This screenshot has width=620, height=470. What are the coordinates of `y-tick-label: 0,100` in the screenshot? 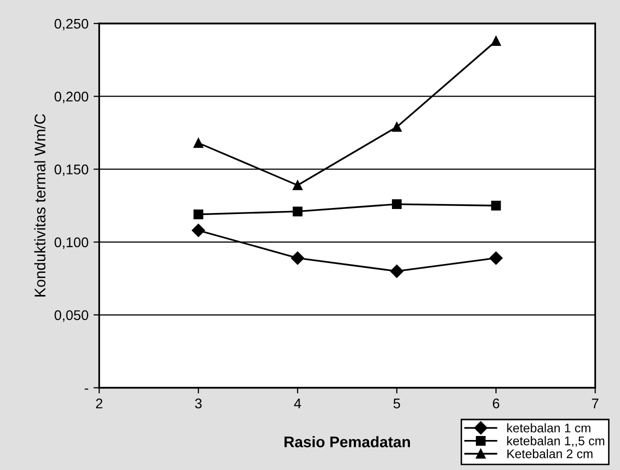 It's located at (71, 243).